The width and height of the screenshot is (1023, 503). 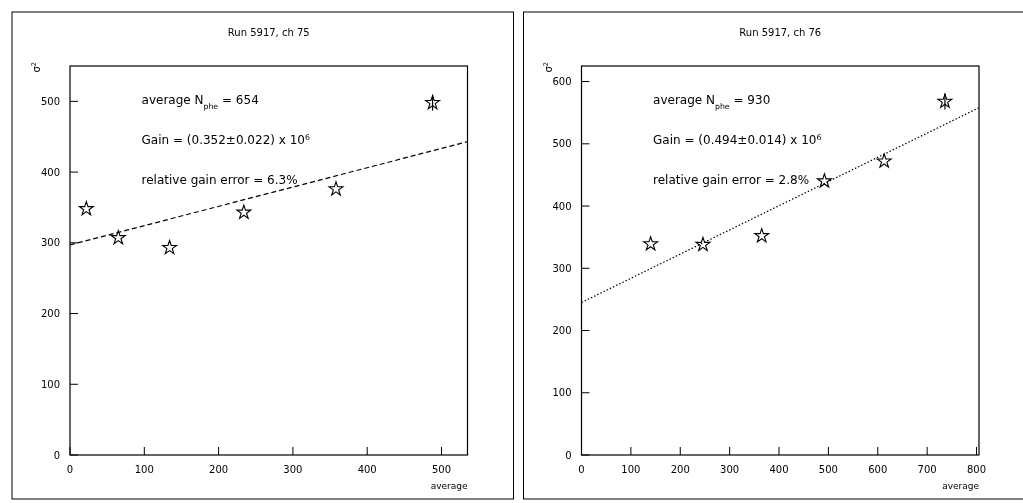 I want to click on x-tick-label: 600, so click(x=878, y=469).